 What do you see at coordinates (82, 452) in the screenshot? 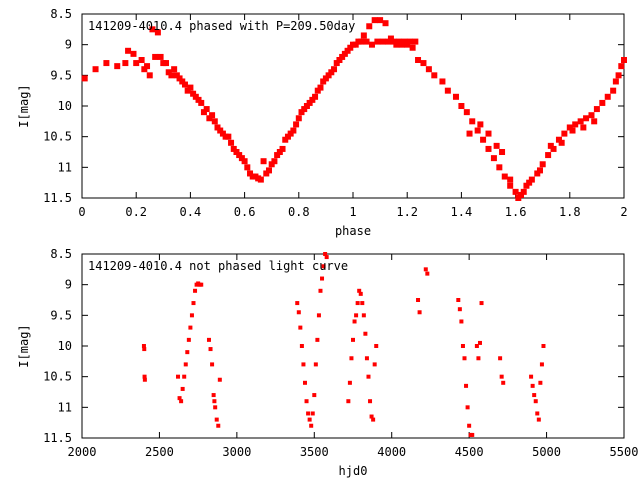
I see `unphased-x-tick-label: 2000` at bounding box center [82, 452].